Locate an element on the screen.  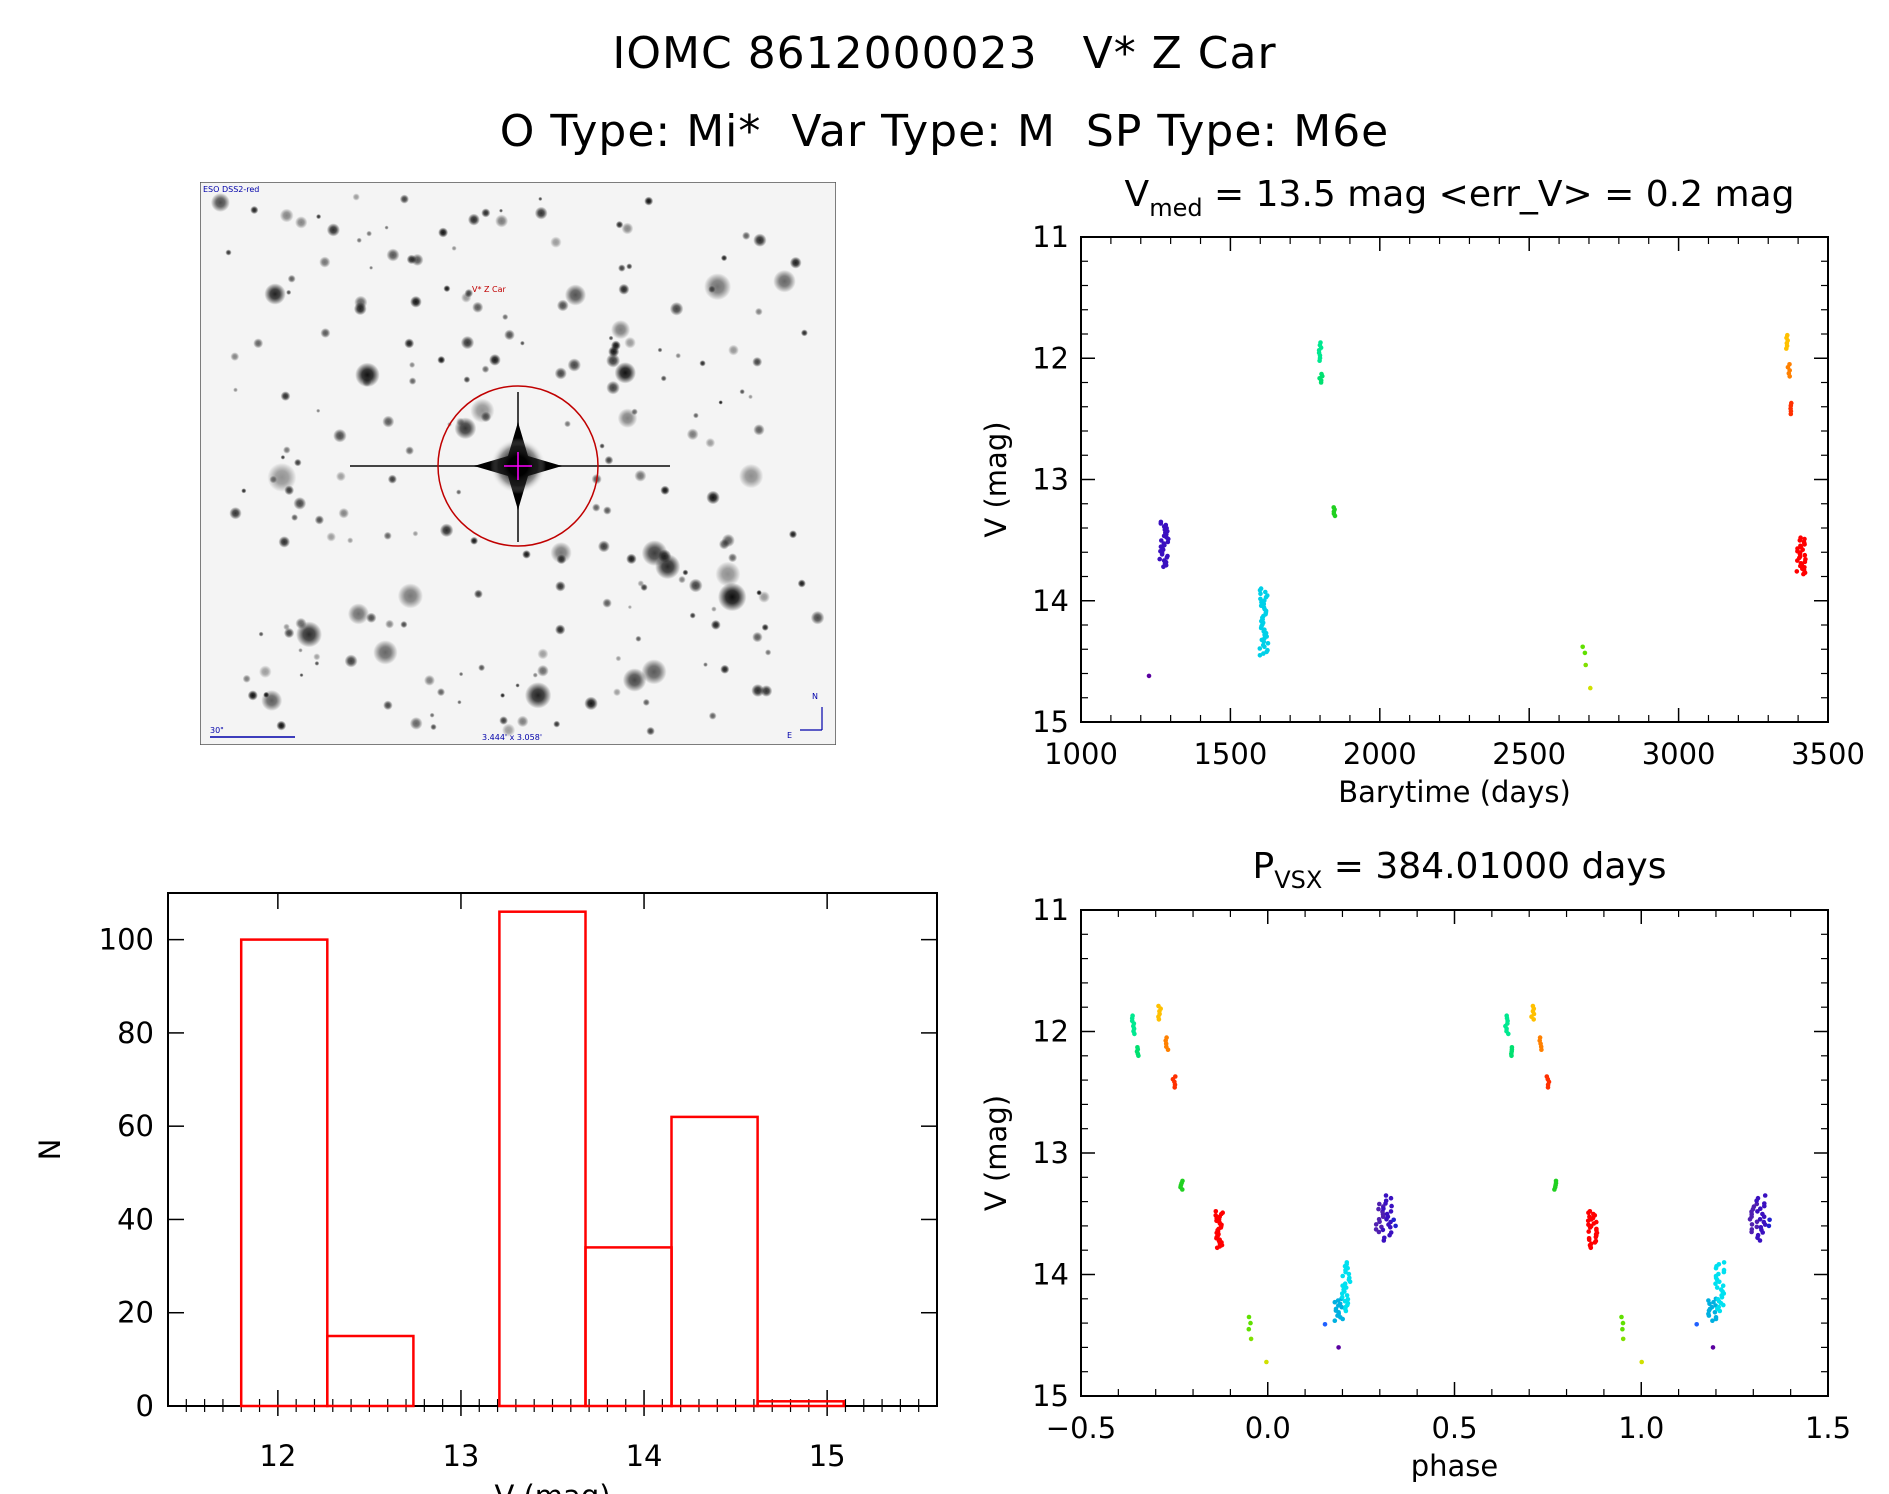
compass-icon: N E is located at coordinates (805, 716).